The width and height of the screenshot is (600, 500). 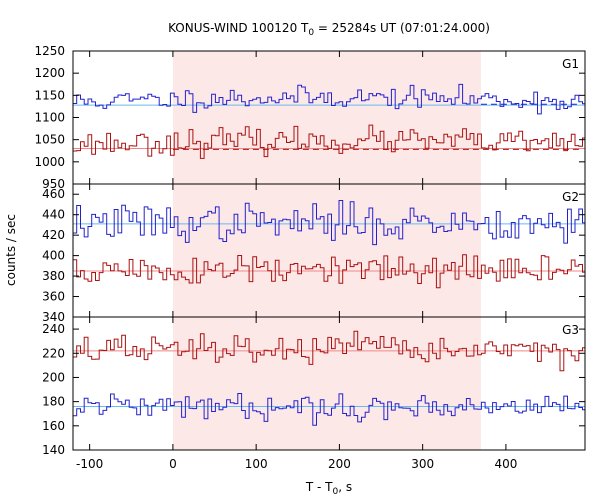 I want to click on y-tick-label: 460, so click(x=53, y=194).